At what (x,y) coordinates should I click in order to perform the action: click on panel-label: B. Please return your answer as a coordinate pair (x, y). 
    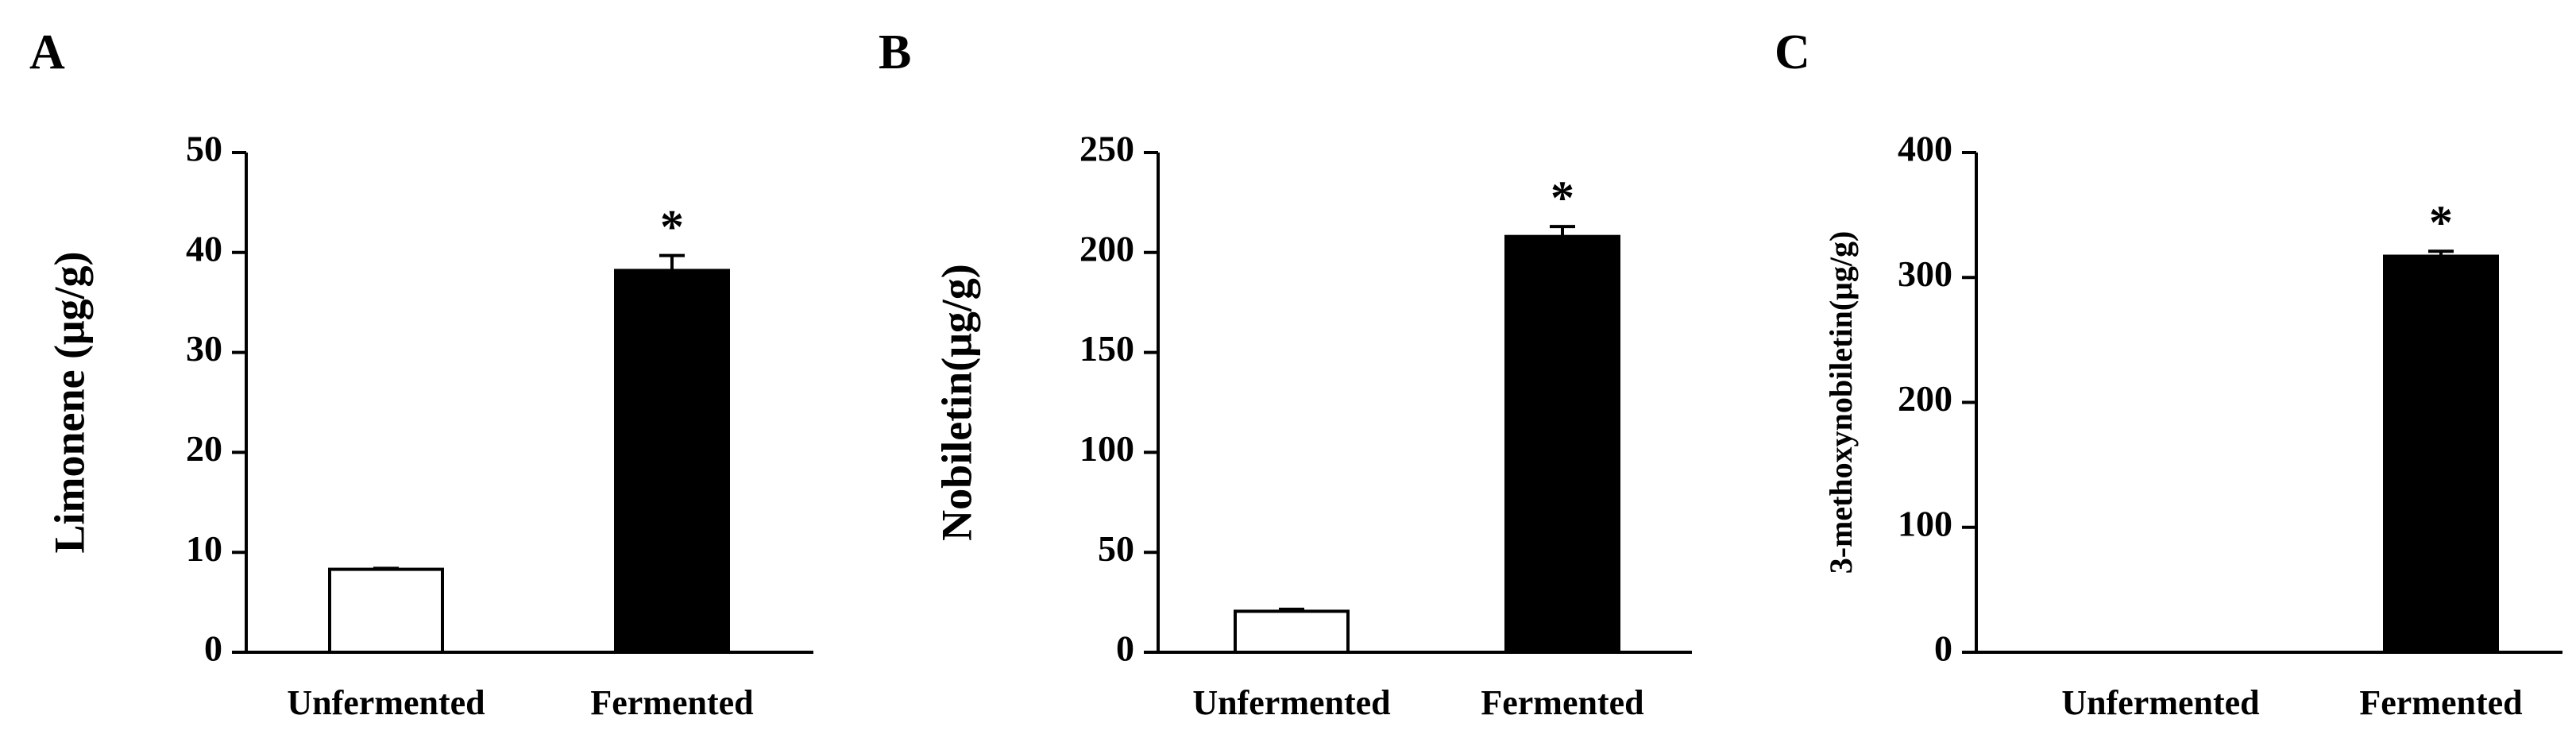
    Looking at the image, I should click on (895, 52).